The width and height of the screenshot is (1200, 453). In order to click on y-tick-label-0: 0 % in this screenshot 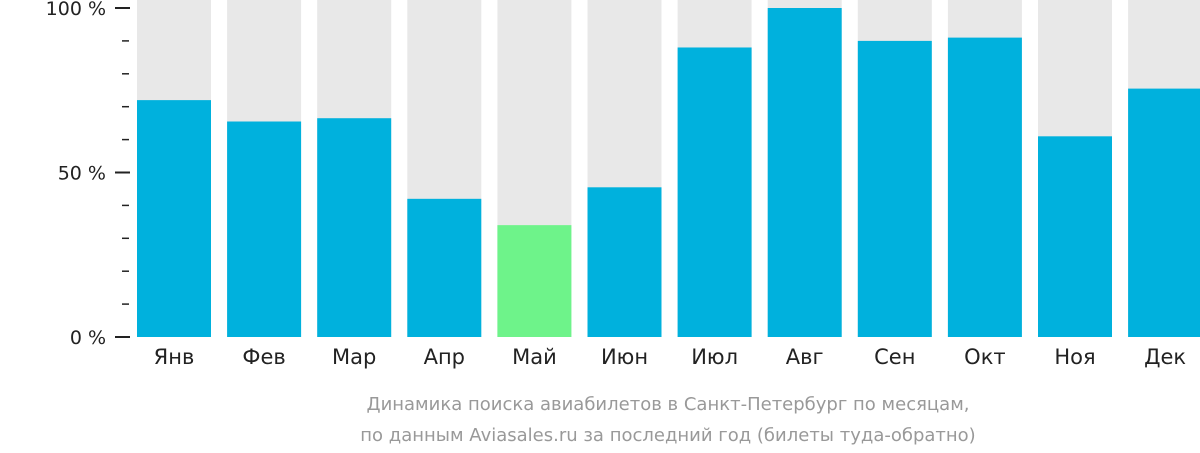, I will do `click(88, 338)`.